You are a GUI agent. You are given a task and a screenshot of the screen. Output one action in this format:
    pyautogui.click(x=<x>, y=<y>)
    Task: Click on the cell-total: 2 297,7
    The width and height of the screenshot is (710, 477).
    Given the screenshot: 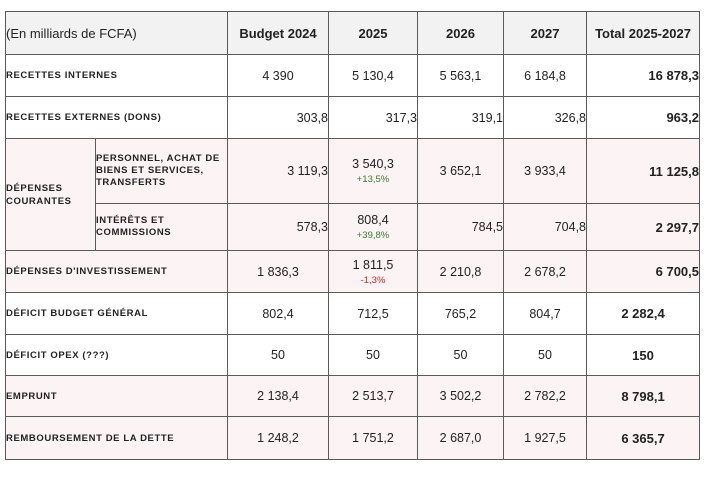 What is the action you would take?
    pyautogui.click(x=643, y=227)
    